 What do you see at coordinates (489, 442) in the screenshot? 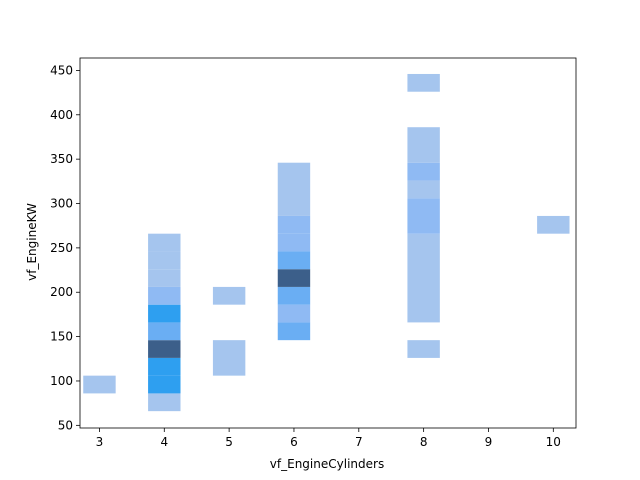
I see `x-tick-label: 9` at bounding box center [489, 442].